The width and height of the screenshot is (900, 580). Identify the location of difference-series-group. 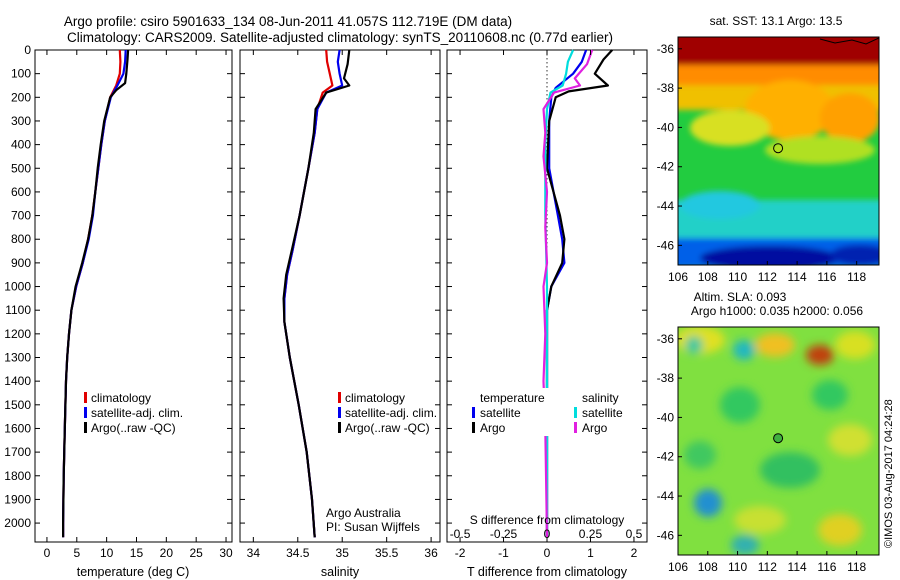
(578, 293).